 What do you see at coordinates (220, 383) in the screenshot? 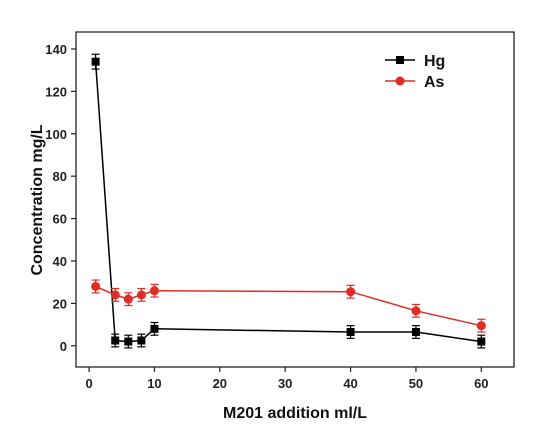
I see `x-tick-label: 20` at bounding box center [220, 383].